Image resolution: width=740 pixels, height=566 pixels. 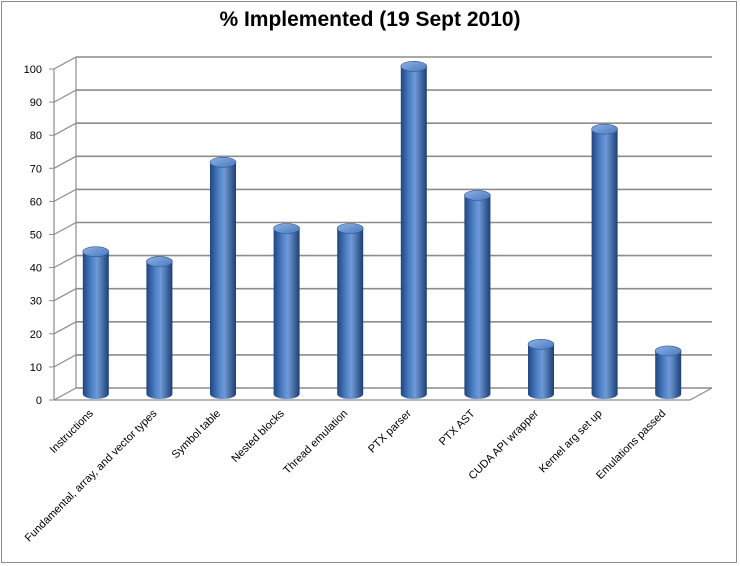 I want to click on y-tick-label: 80, so click(x=36, y=136).